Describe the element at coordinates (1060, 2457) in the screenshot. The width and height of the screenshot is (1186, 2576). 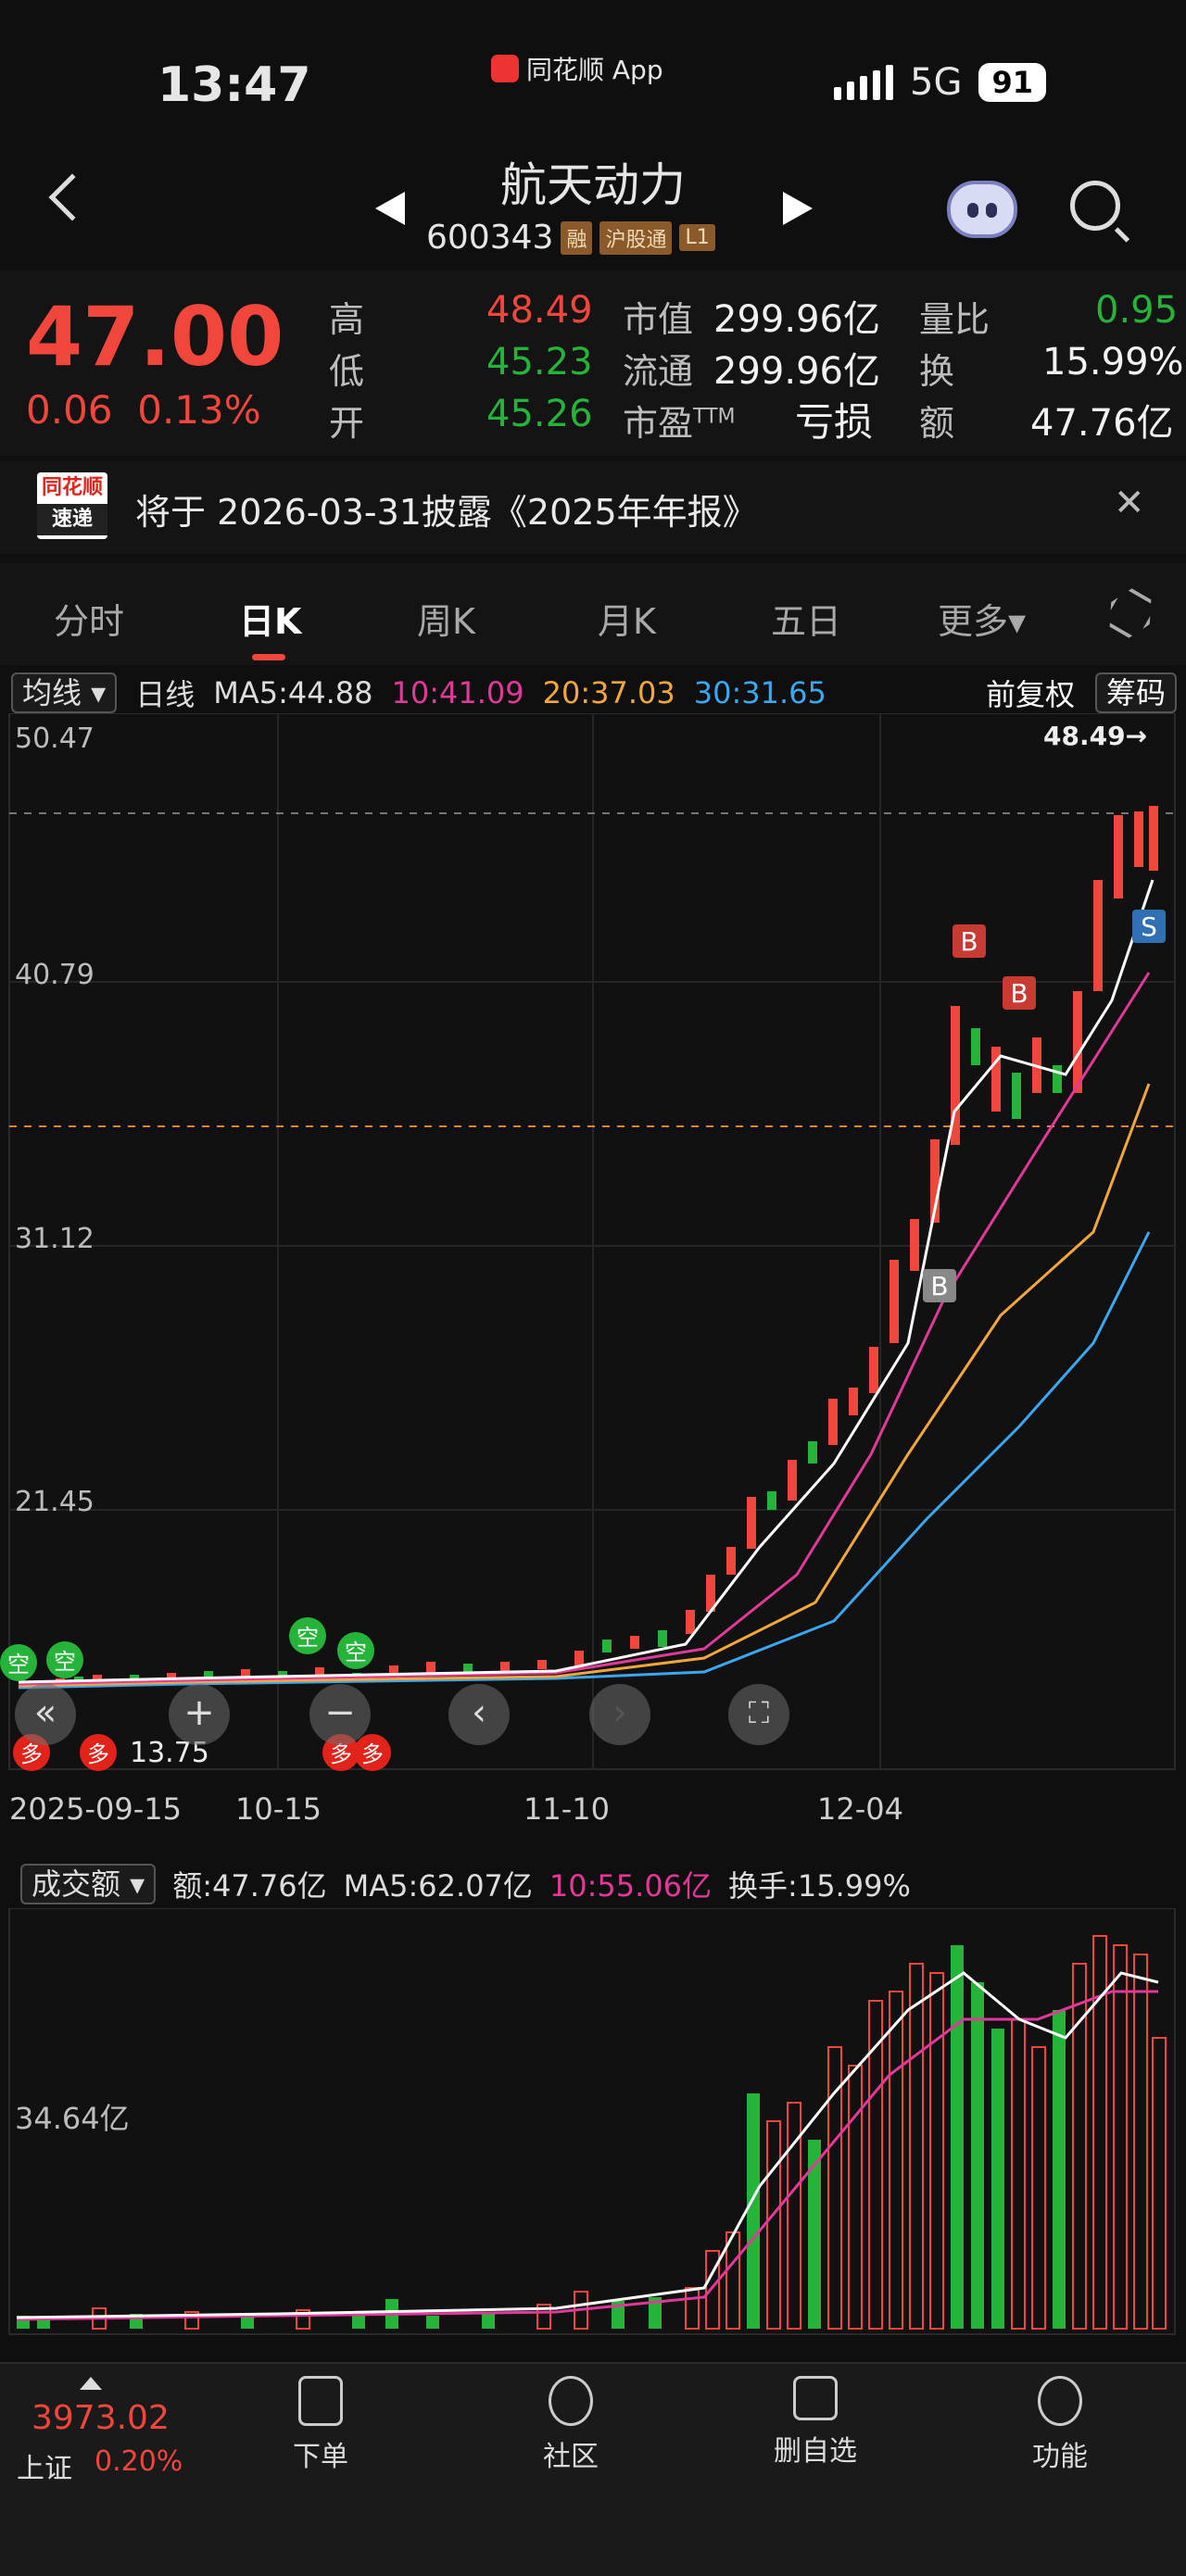
I see `nav-functions-label: 功能` at that location.